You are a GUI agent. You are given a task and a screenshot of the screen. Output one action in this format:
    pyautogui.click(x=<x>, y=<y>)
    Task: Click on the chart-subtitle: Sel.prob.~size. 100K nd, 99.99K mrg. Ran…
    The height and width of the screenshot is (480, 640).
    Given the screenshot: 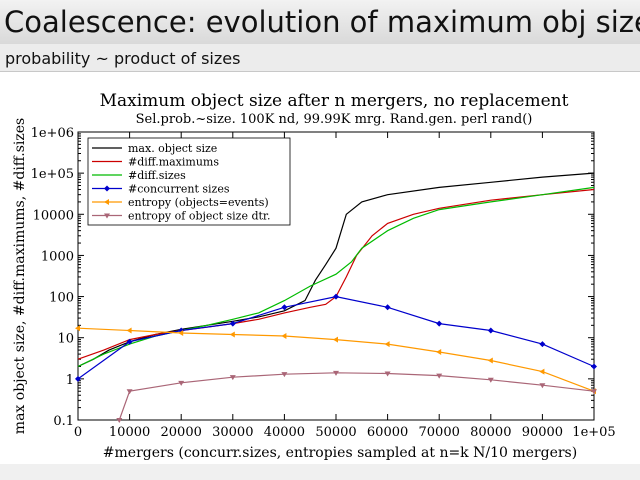 What is the action you would take?
    pyautogui.click(x=334, y=119)
    